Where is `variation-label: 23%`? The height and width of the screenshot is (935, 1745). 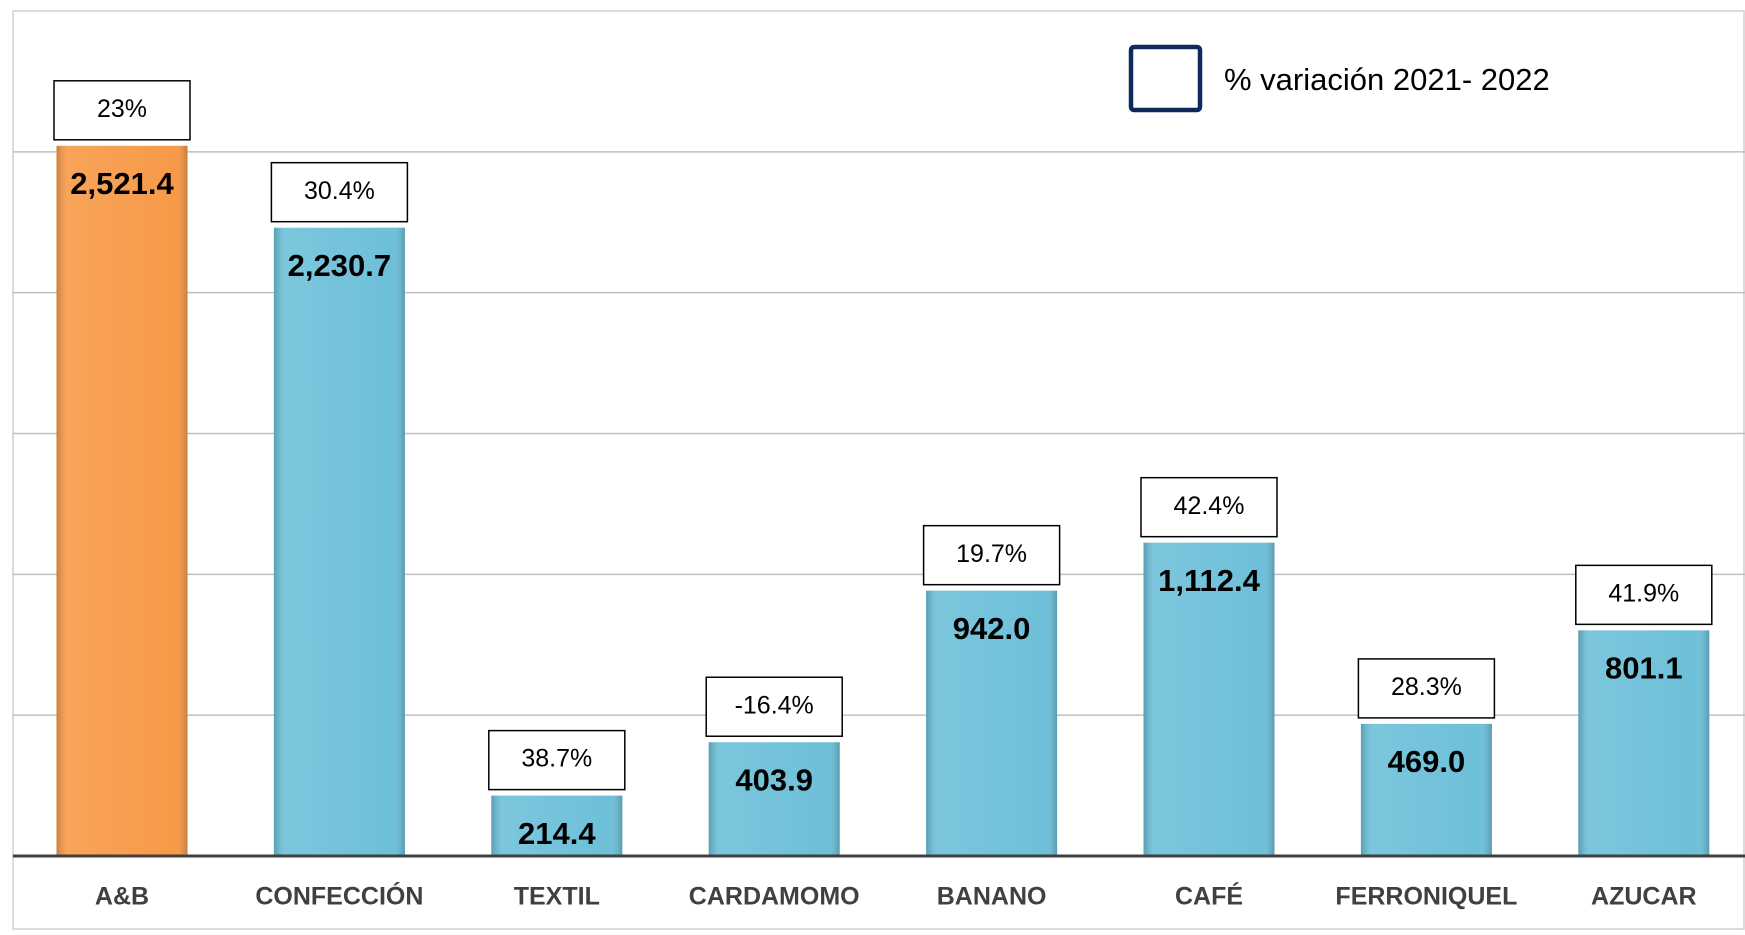 variation-label: 23% is located at coordinates (122, 109).